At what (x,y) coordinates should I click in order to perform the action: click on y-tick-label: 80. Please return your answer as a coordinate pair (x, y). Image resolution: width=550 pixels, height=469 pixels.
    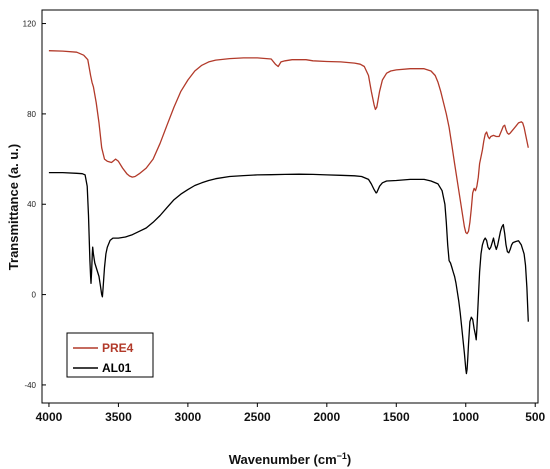
    Looking at the image, I should click on (31, 114).